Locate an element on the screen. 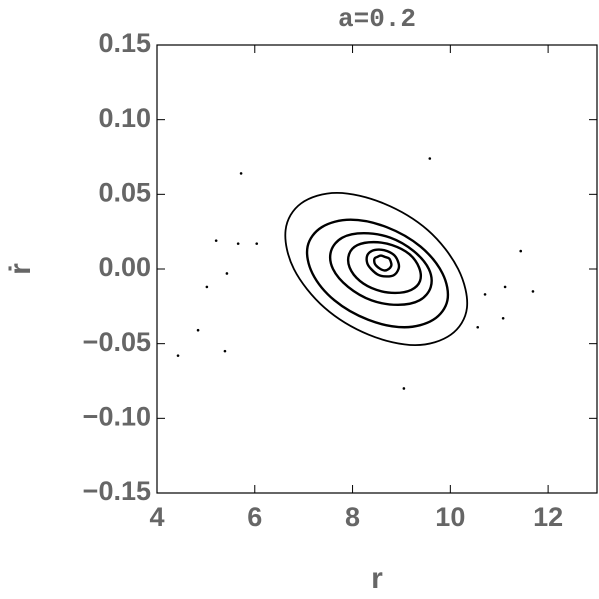  x-tick-label: 4 is located at coordinates (156, 517).